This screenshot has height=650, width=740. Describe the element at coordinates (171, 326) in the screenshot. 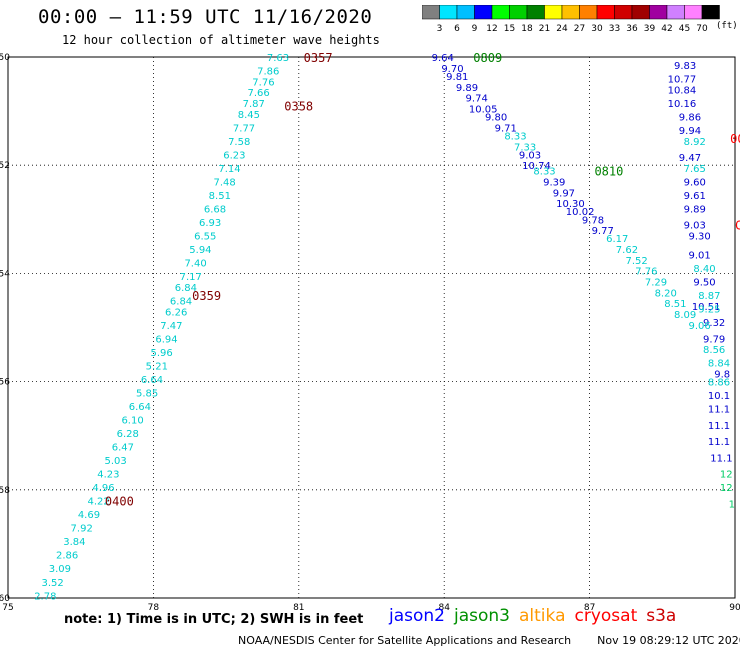

I see `swh-value-label: 7.47` at that location.